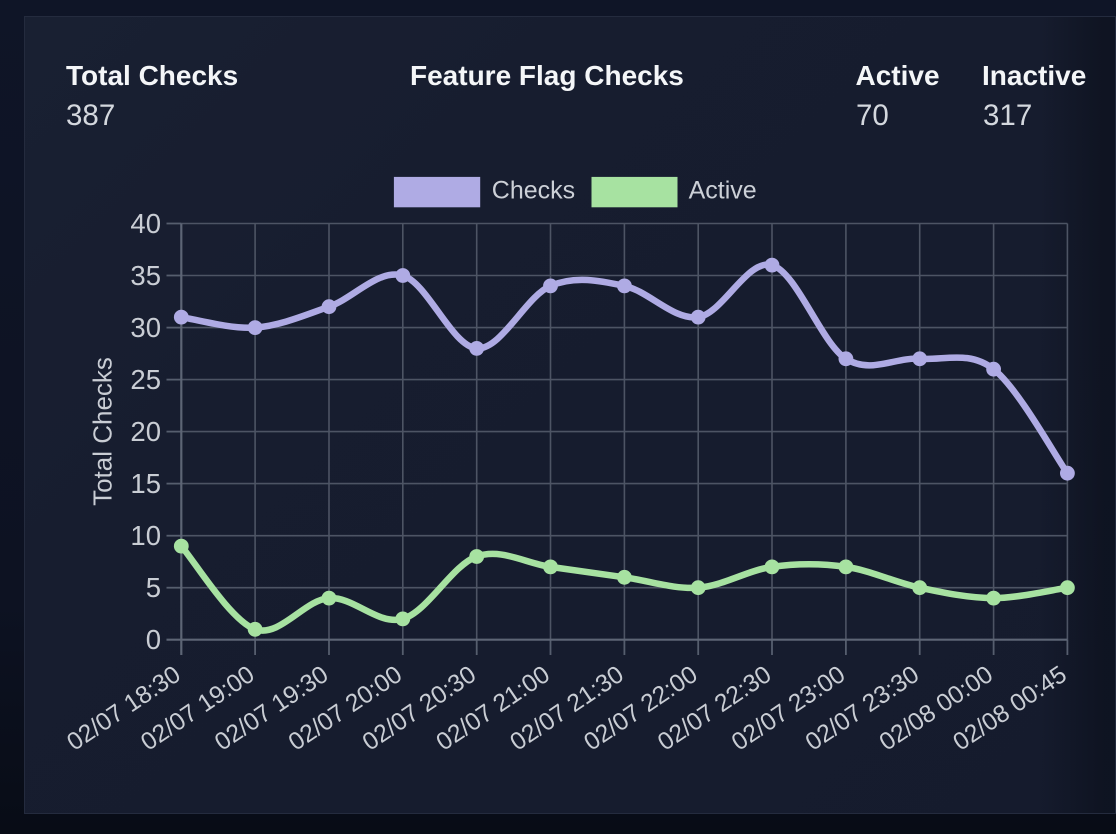 The height and width of the screenshot is (834, 1116). I want to click on svg-text: 35, so click(145, 275).